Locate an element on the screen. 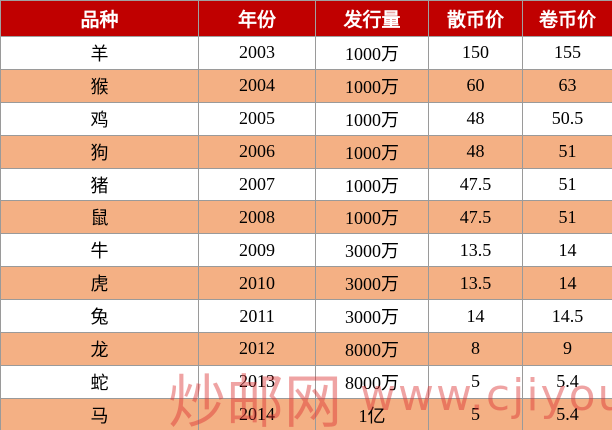 This screenshot has height=430, width=612. table-row: 鸡 2005 1000万 48 50.5 is located at coordinates (306, 118).